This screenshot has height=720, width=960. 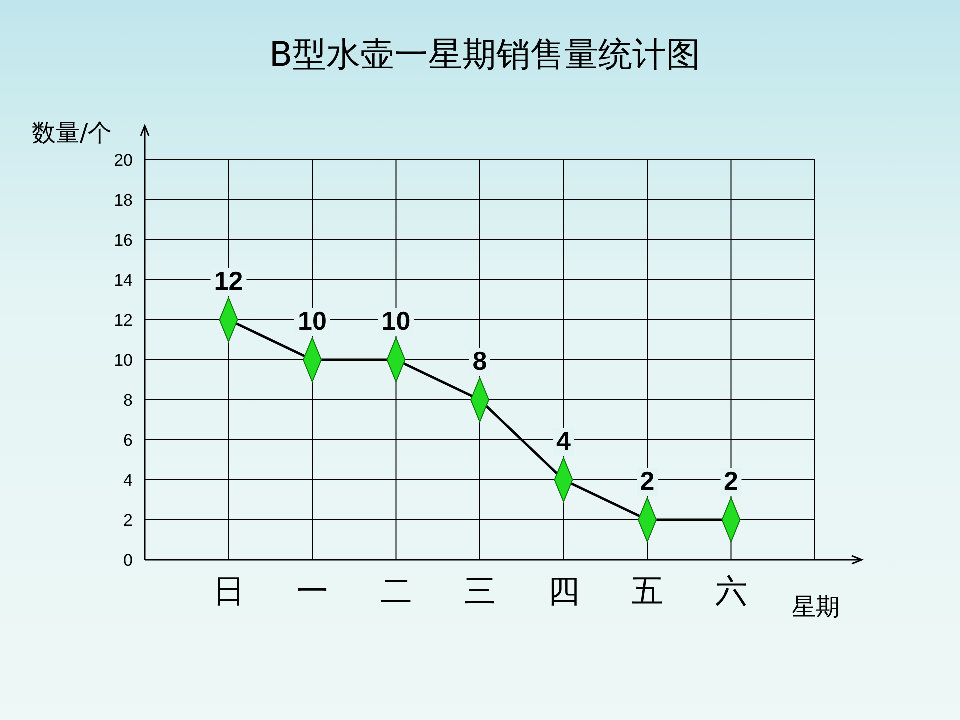 I want to click on x-tick-label: 四, so click(x=564, y=591).